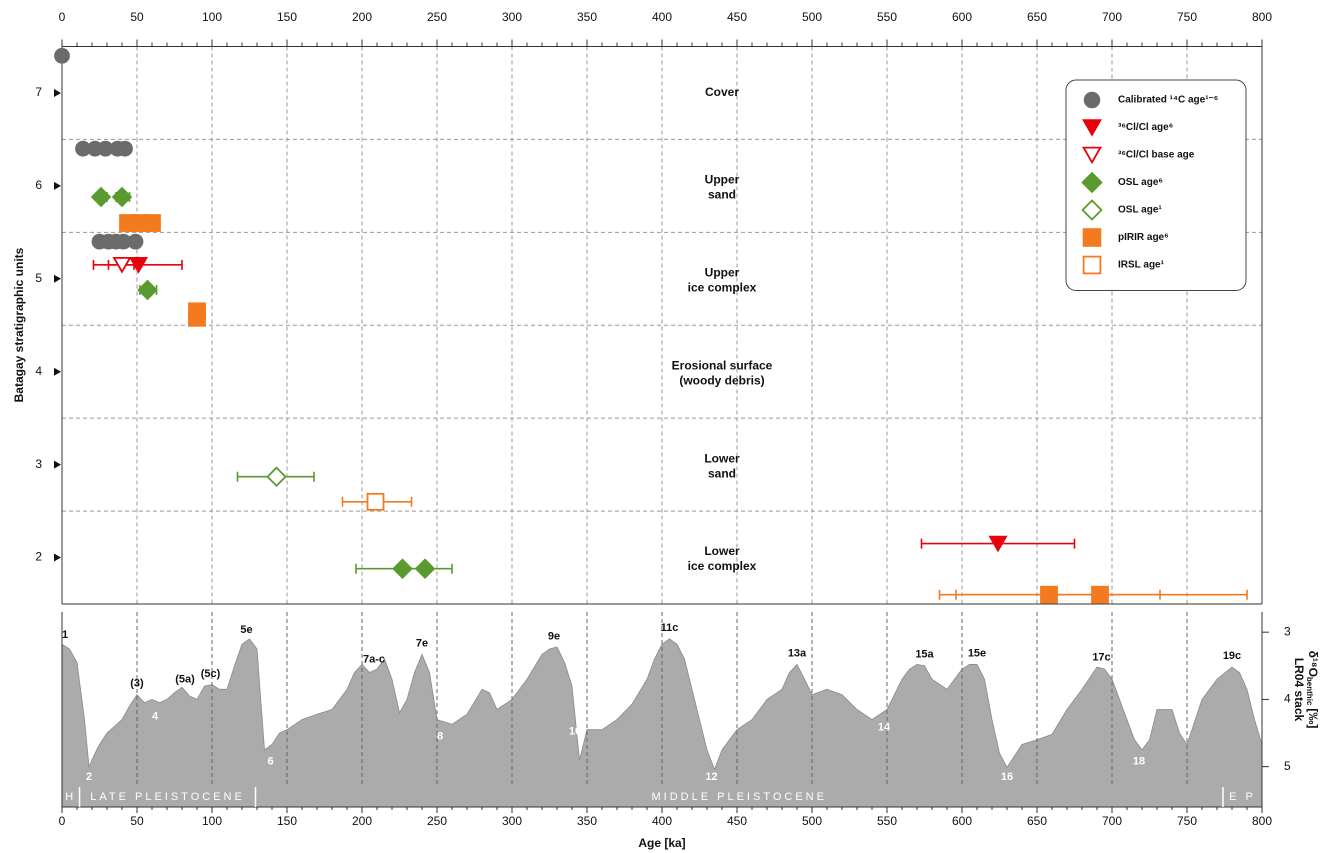 This screenshot has width=1323, height=853. I want to click on legend-label: OSL age⁶, so click(1140, 182).